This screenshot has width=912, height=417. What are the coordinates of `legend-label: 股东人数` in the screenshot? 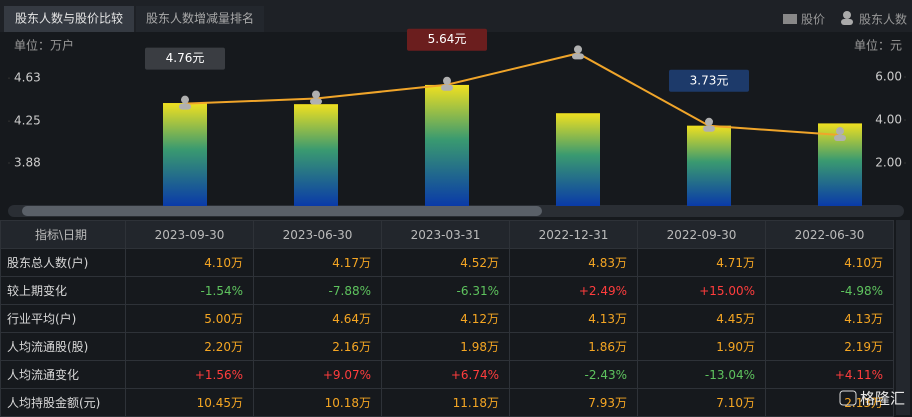 It's located at (883, 19).